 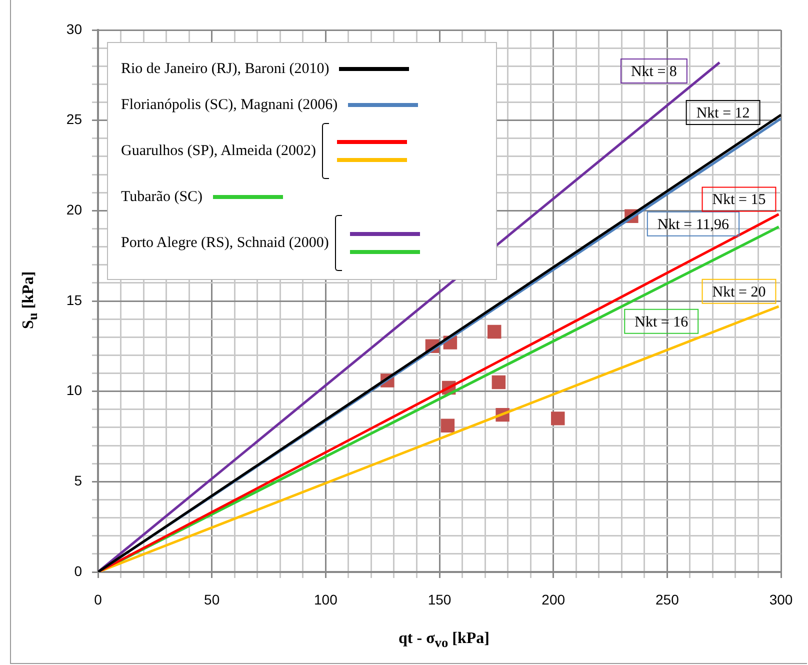 I want to click on x-tick-label: 100, so click(x=326, y=599).